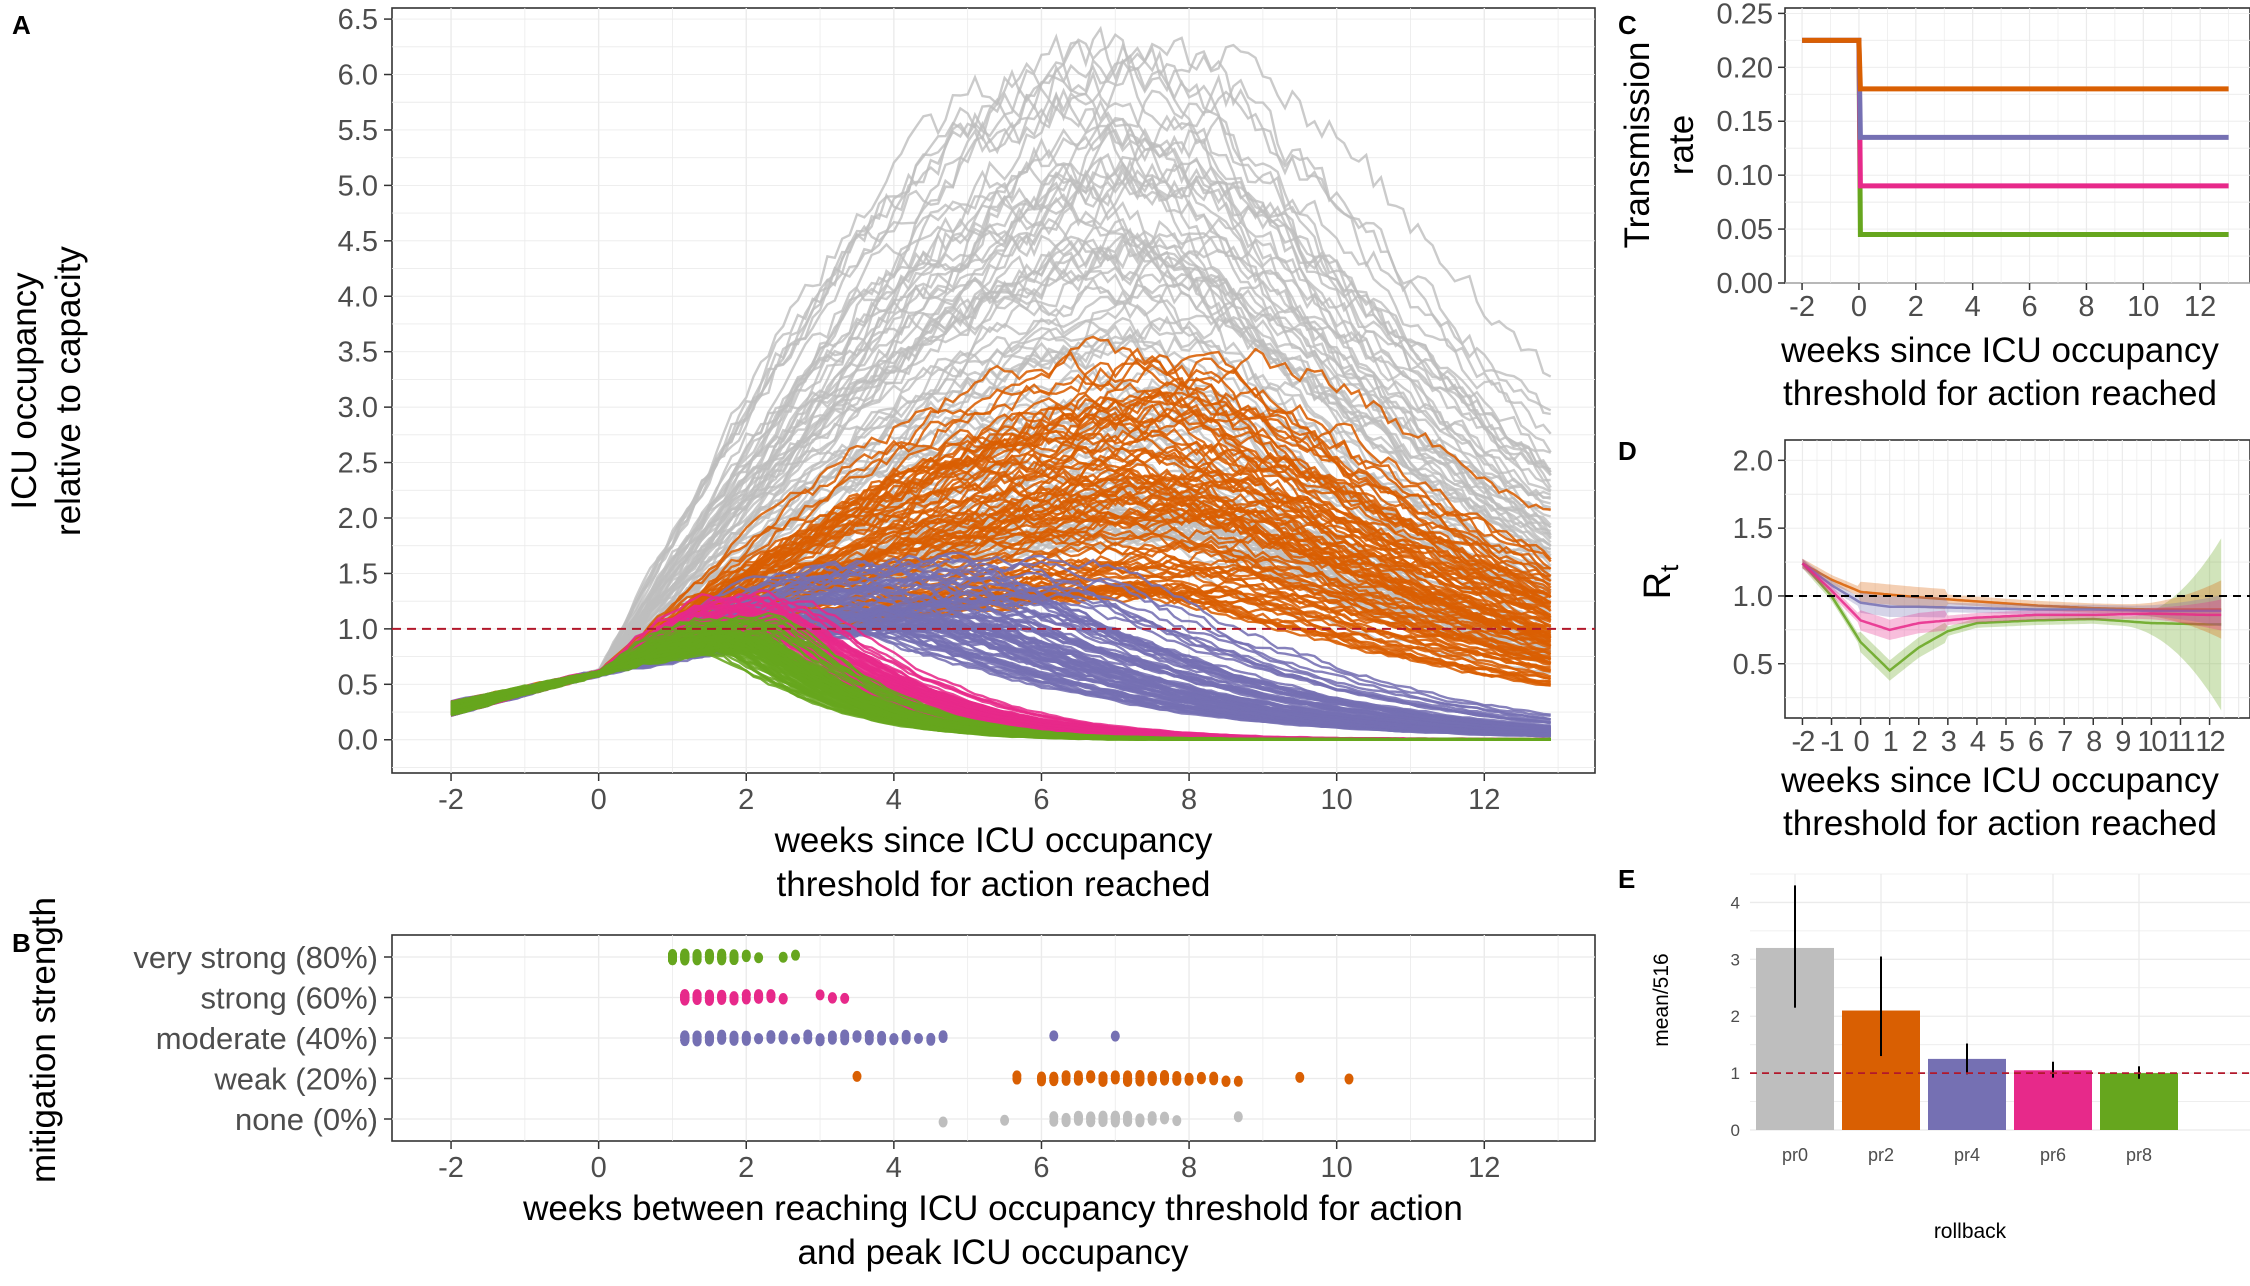 The image size is (2250, 1286). Describe the element at coordinates (306, 1119) in the screenshot. I see `y-tick-label: none (0%)` at that location.